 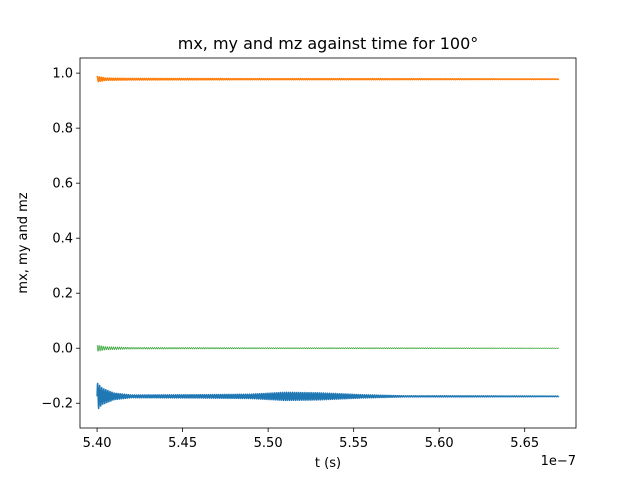 I want to click on y-tick-label: 0.4, so click(x=62, y=239).